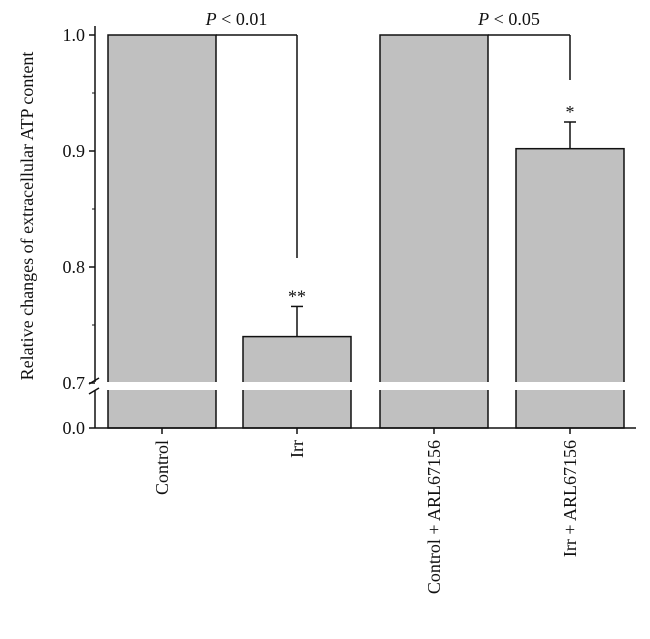  Describe the element at coordinates (74, 35) in the screenshot. I see `y-tick-label-4: 1.0` at that location.